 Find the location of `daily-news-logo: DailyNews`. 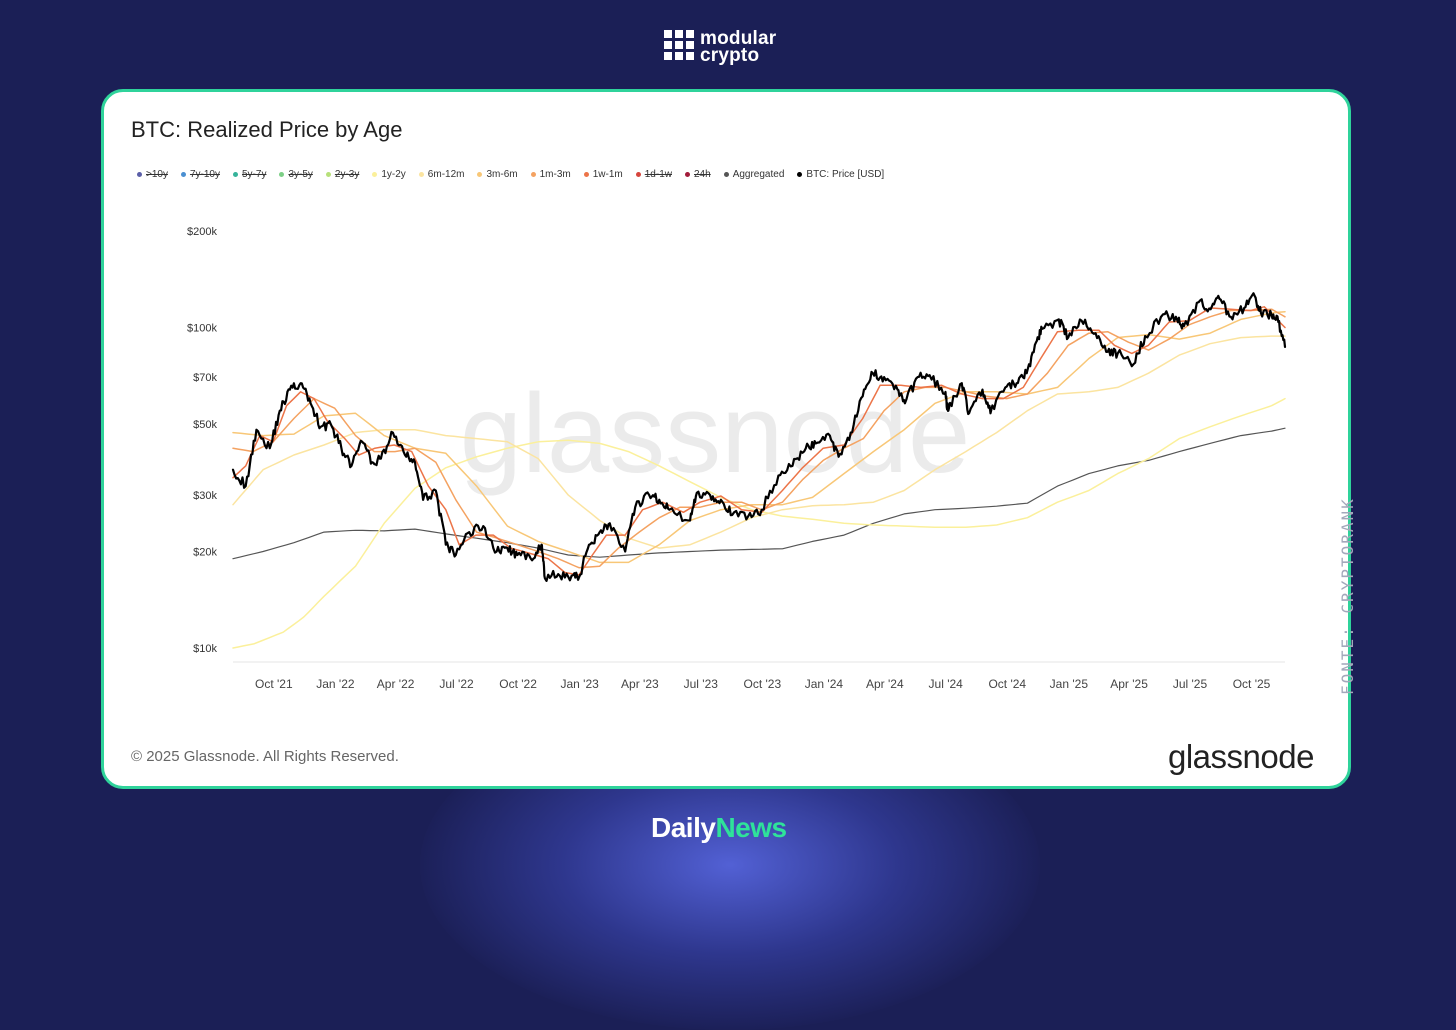

daily-news-logo: DailyNews is located at coordinates (719, 828).